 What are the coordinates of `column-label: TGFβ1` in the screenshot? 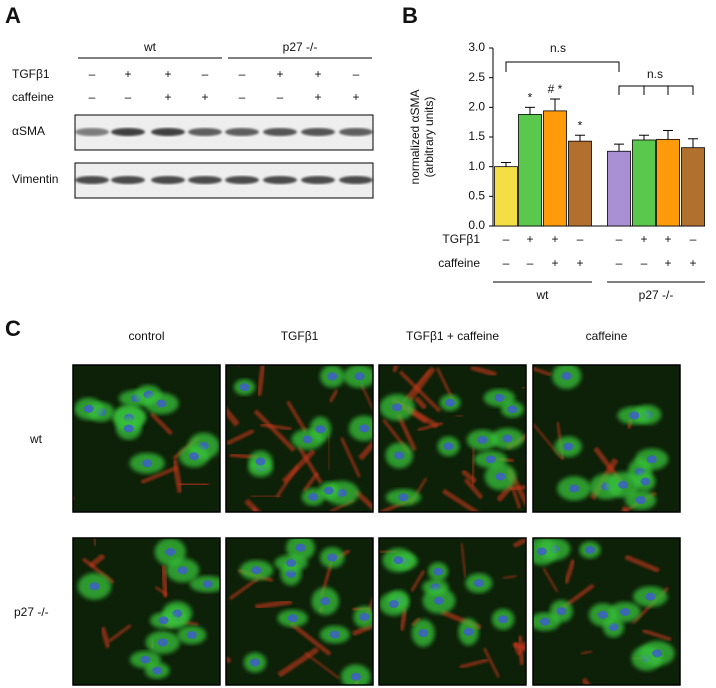 It's located at (300, 336).